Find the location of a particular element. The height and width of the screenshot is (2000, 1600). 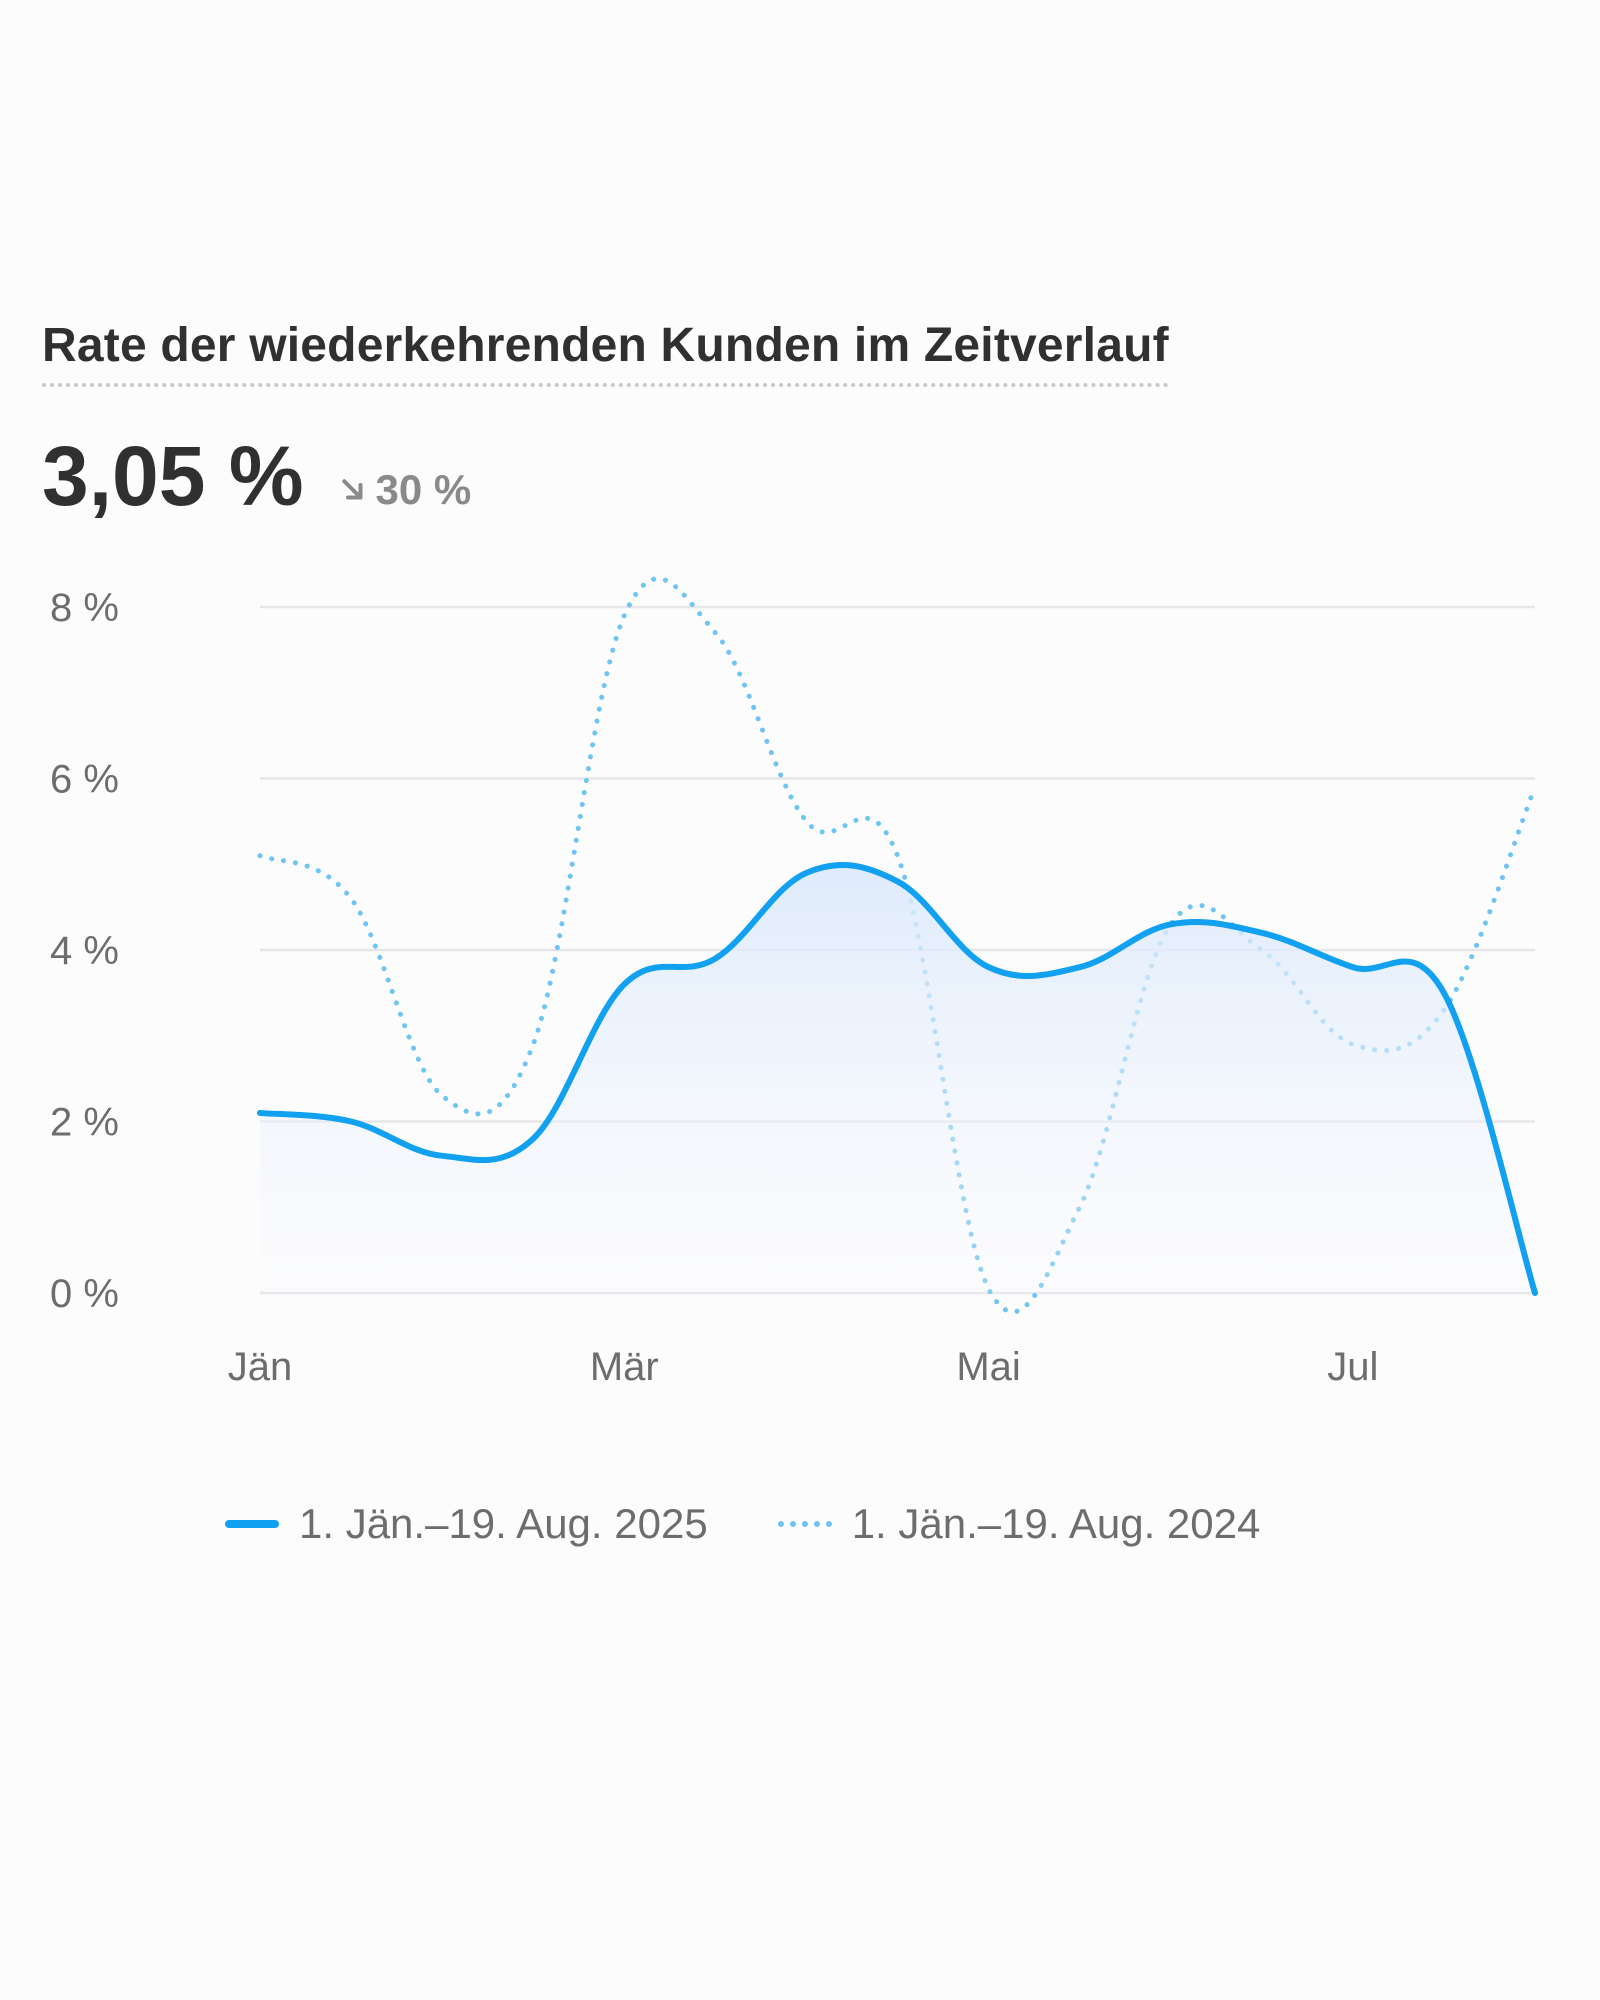

arrow-down-right-icon is located at coordinates (352, 489).